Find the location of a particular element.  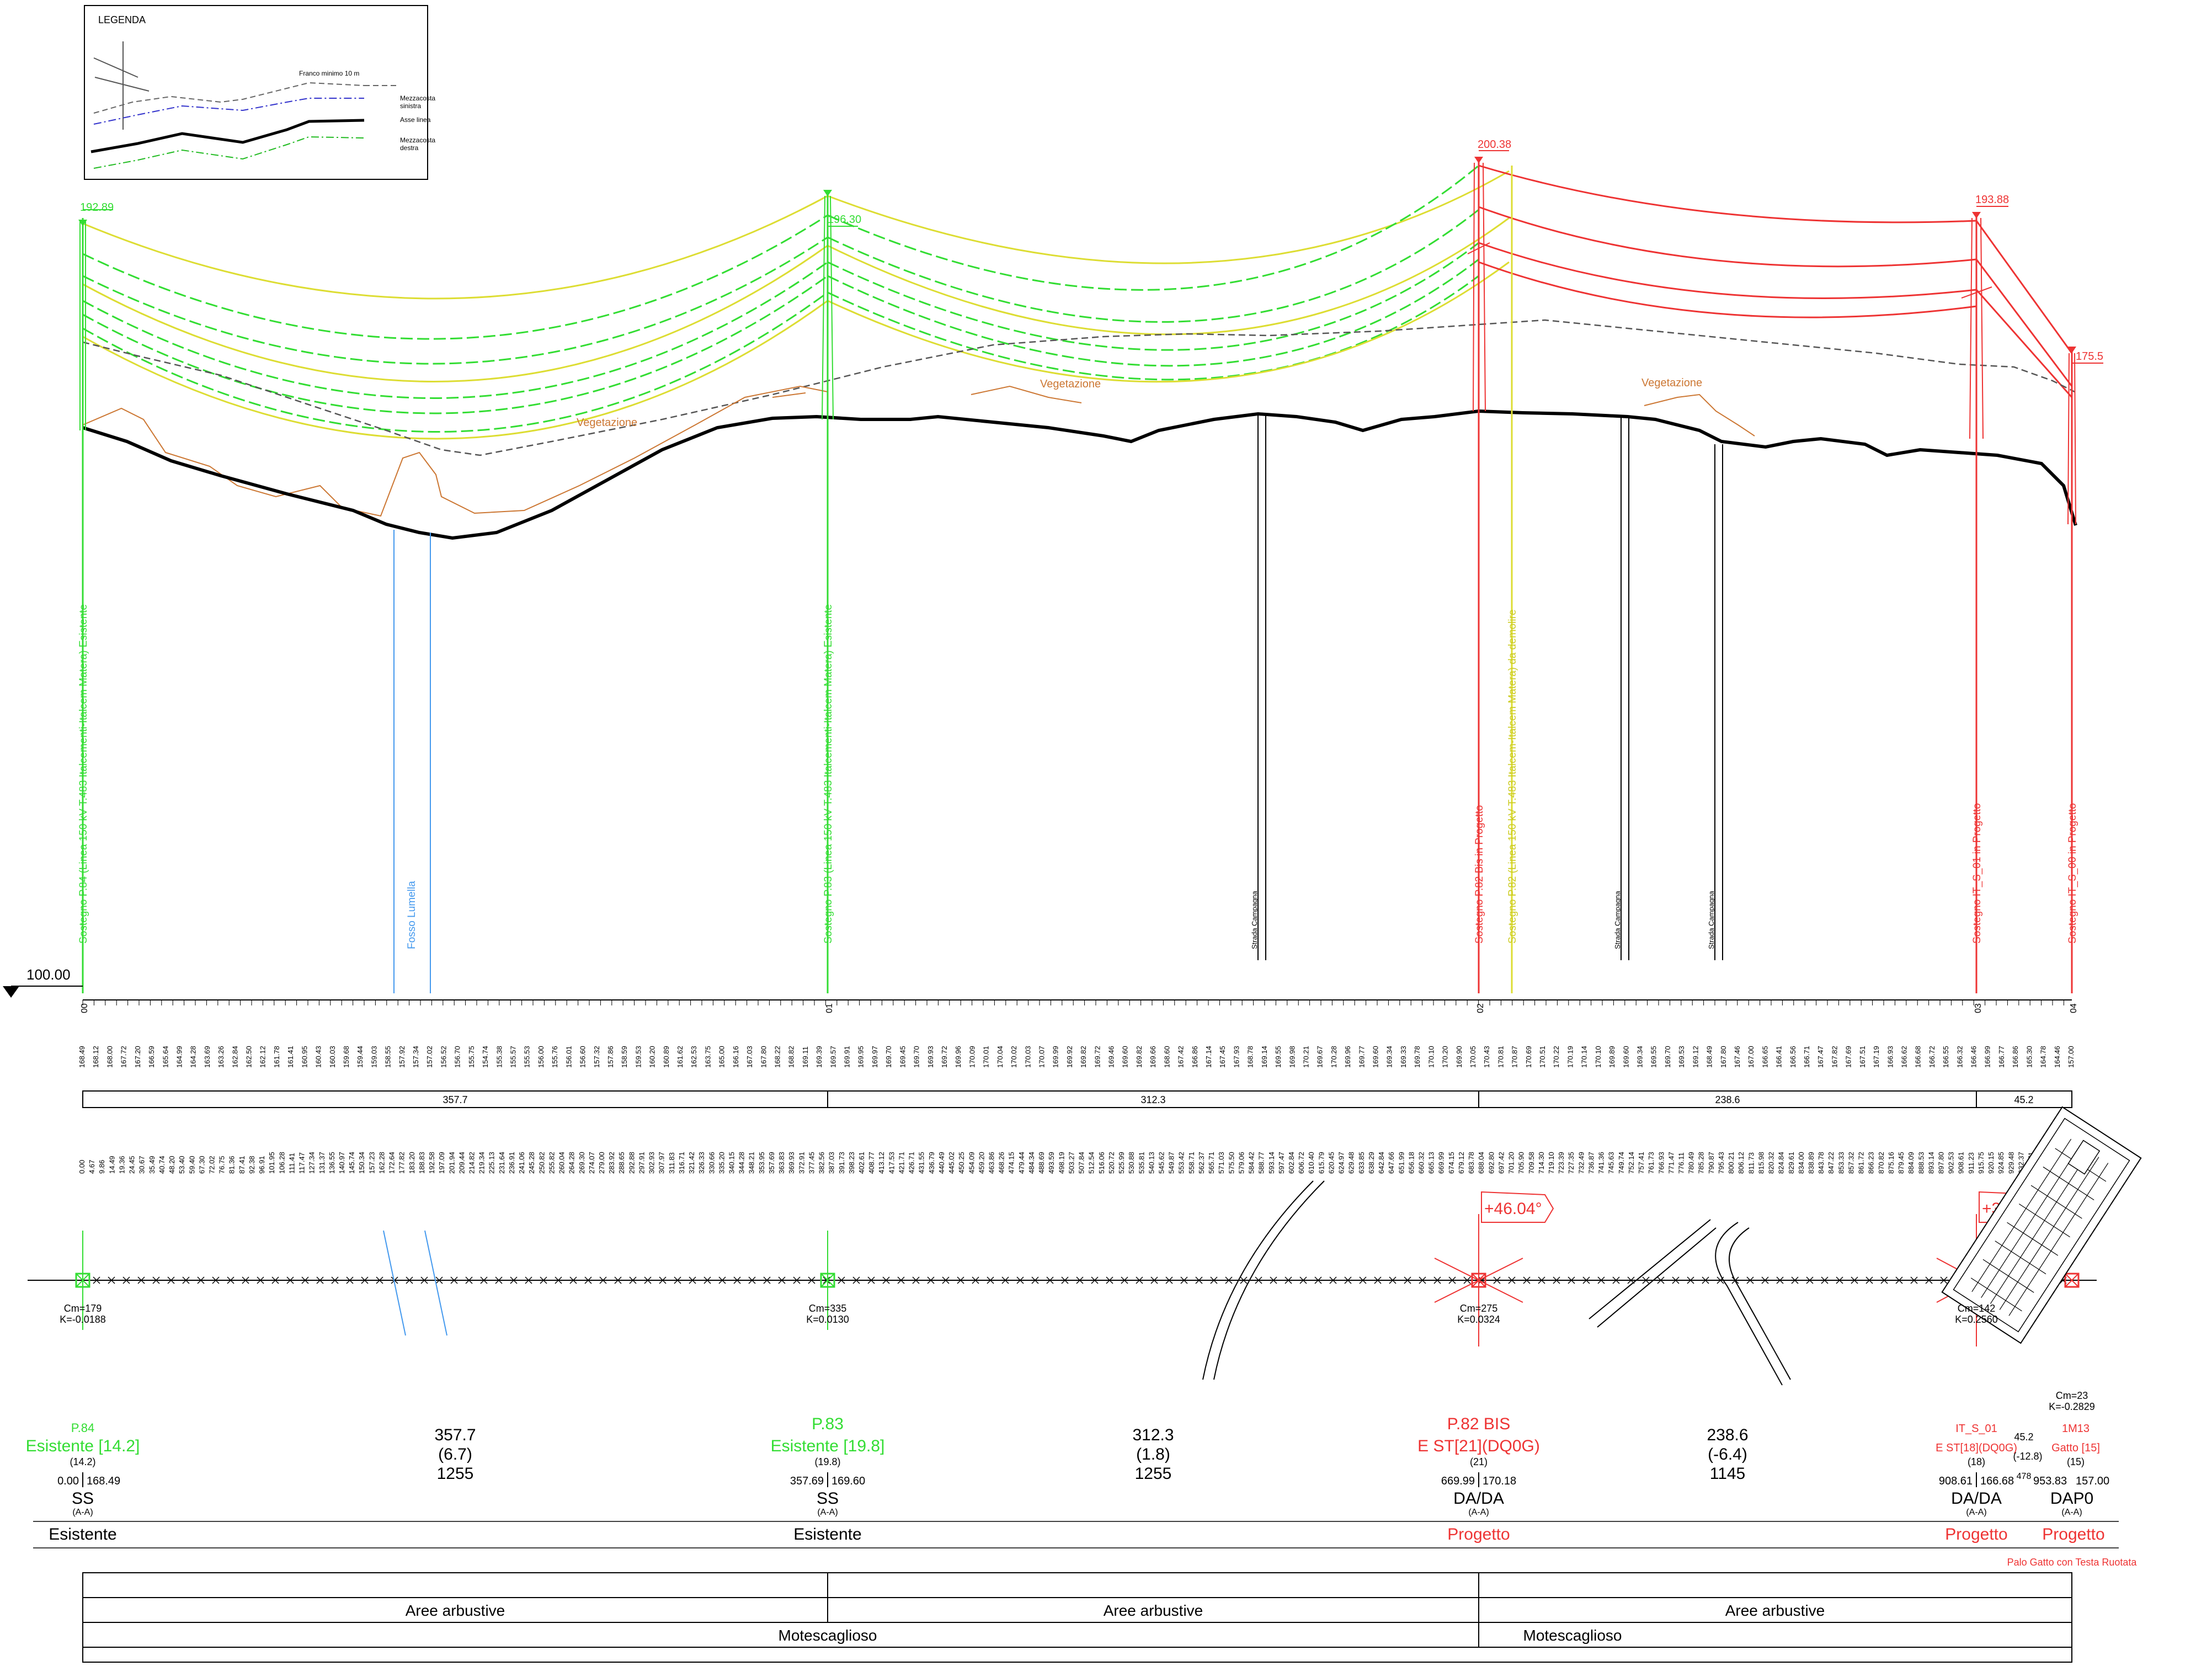

bspan-dh-4: (-12.8) is located at coordinates (2027, 1456).